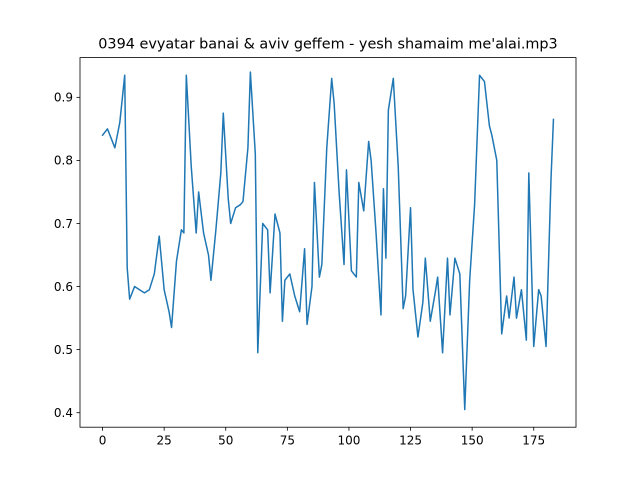 This screenshot has width=640, height=480. What do you see at coordinates (164, 441) in the screenshot?
I see `x-tick-label: 25` at bounding box center [164, 441].